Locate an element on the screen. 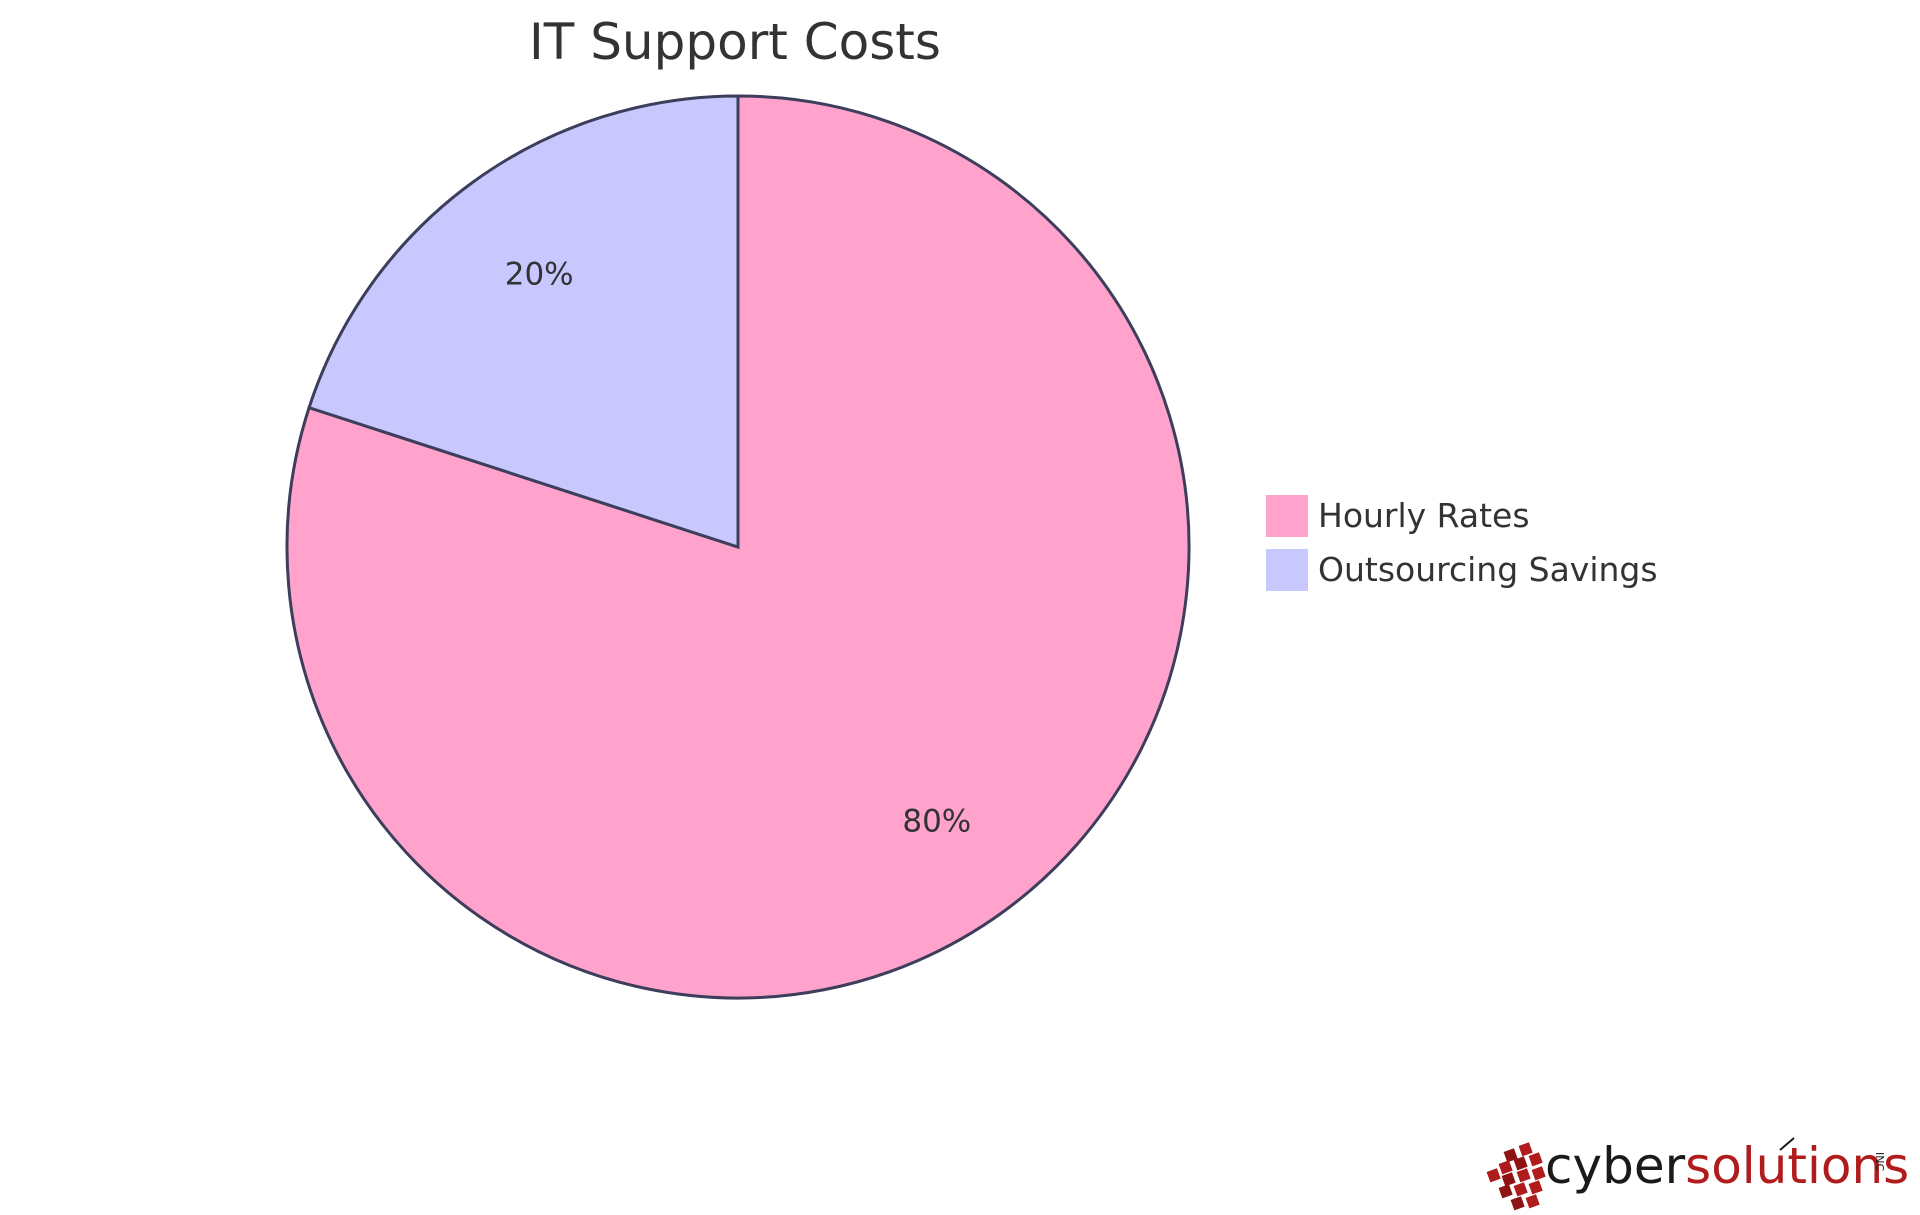 Image resolution: width=1920 pixels, height=1215 pixels. logo-accent-icon is located at coordinates (1787, 1144).